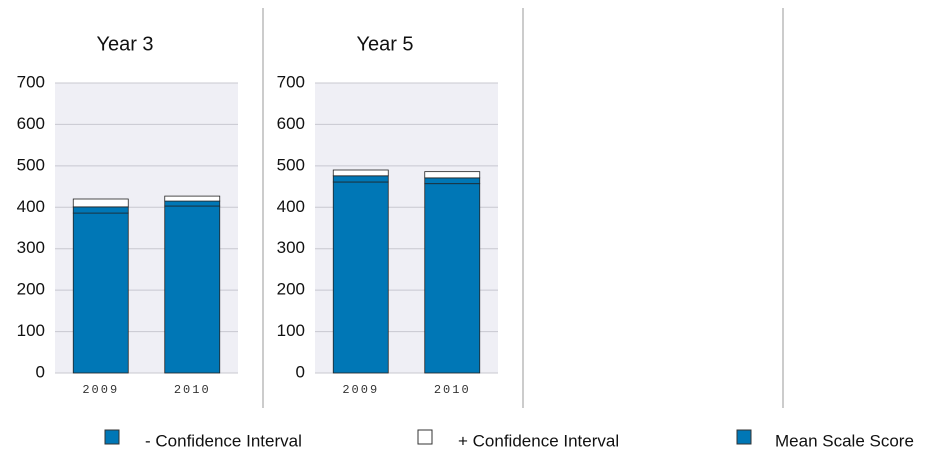 This screenshot has height=455, width=952. What do you see at coordinates (223, 440) in the screenshot?
I see `legend-label: - Confidence Interval` at bounding box center [223, 440].